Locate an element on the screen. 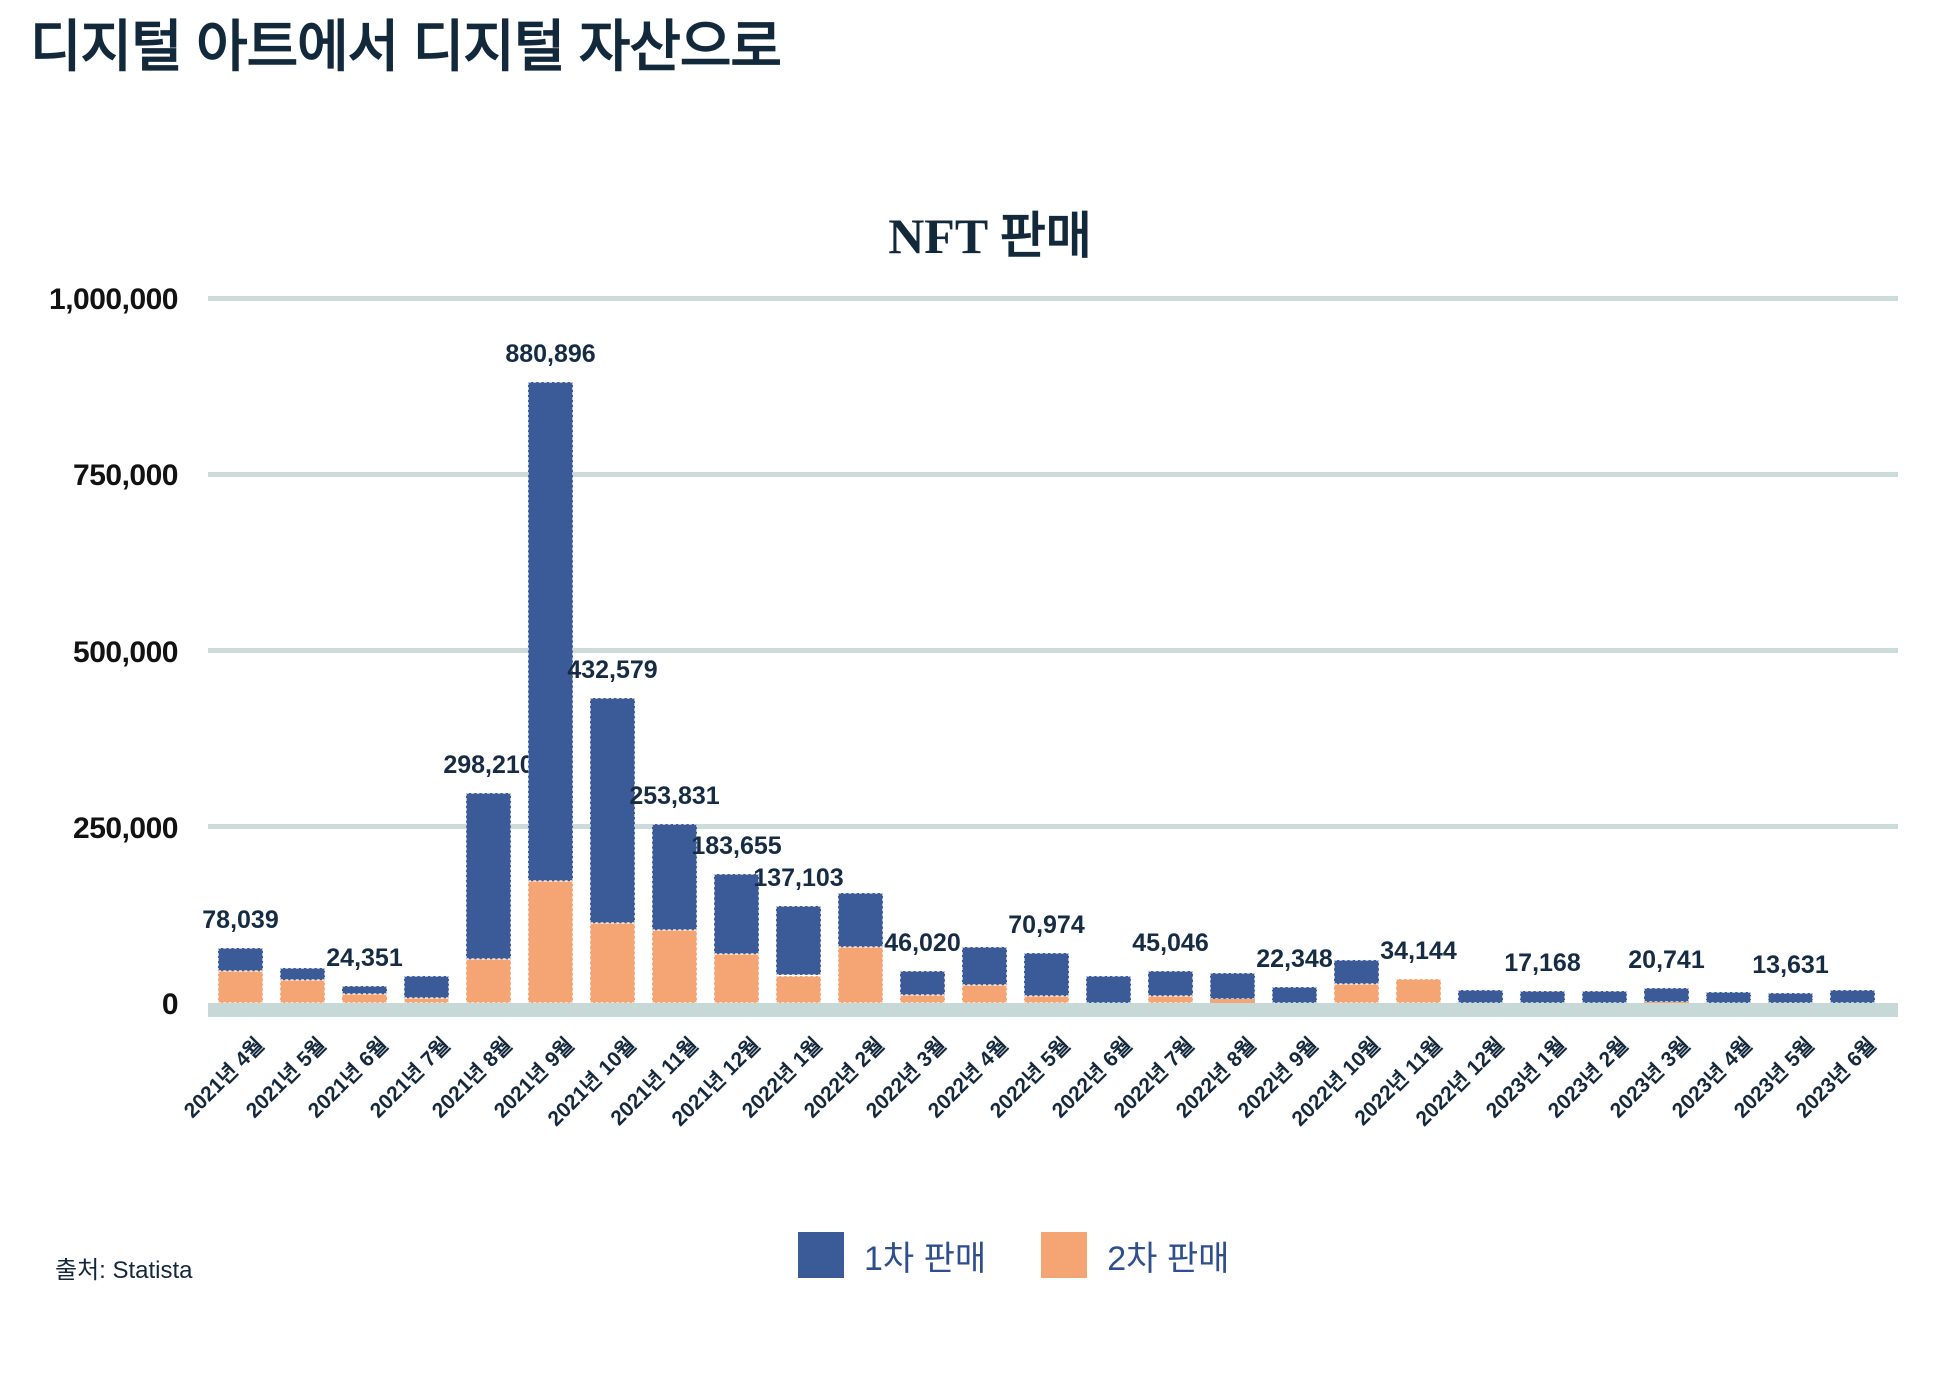 The width and height of the screenshot is (1940, 1397). y-tick-label: 500,000 is located at coordinates (125, 652).